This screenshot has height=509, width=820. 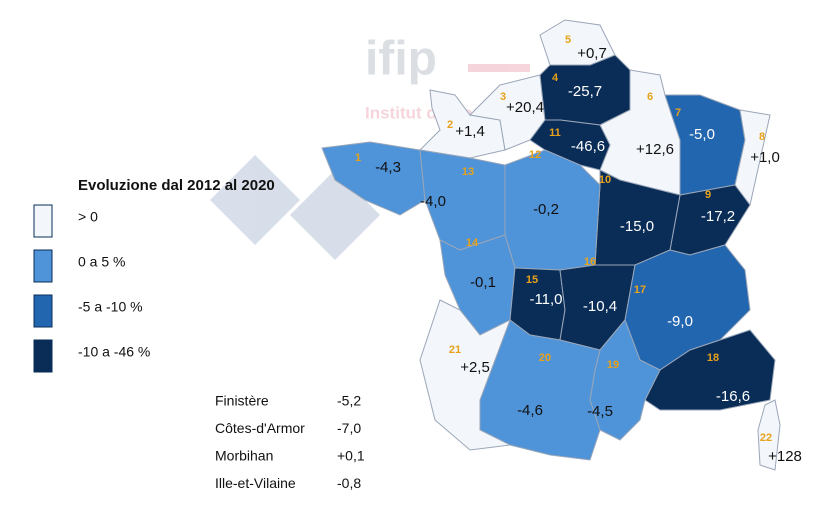 I want to click on region-value: -11,0, so click(x=545, y=299).